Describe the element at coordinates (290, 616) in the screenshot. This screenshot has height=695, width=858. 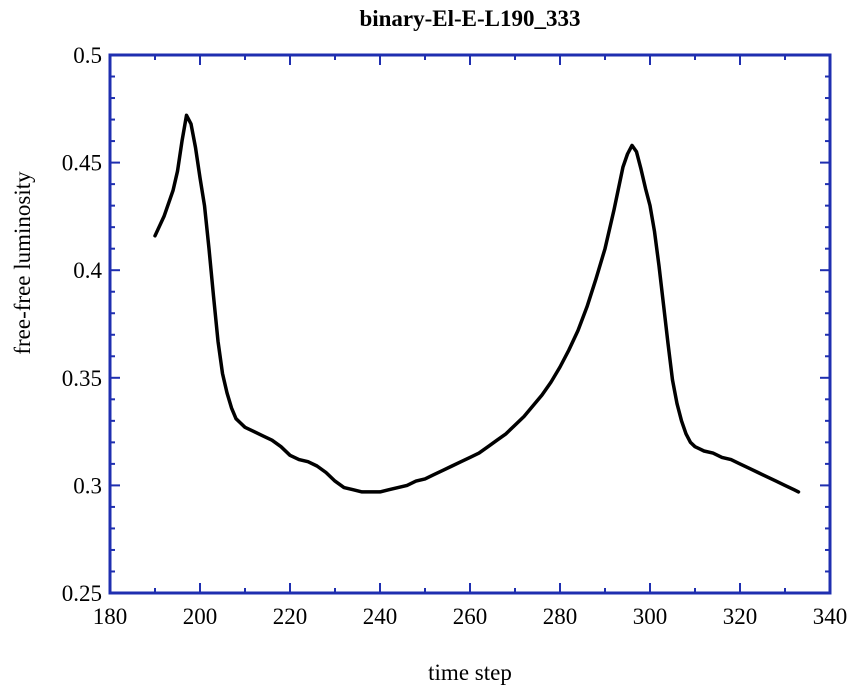
I see `x-tick-label: 220` at that location.